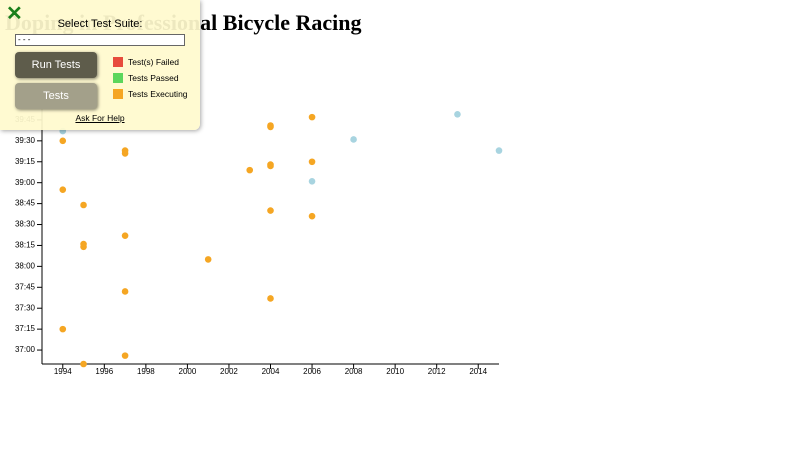  What do you see at coordinates (25, 161) in the screenshot?
I see `y-tick-label: 39:15` at bounding box center [25, 161].